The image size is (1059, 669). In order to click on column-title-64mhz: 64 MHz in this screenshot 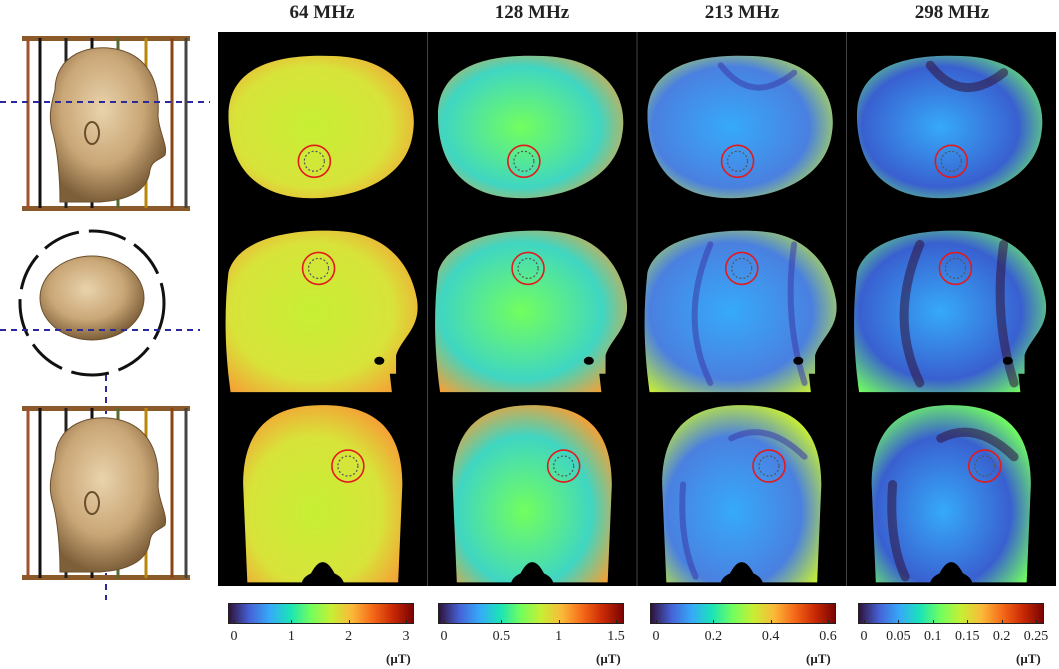, I will do `click(322, 12)`.